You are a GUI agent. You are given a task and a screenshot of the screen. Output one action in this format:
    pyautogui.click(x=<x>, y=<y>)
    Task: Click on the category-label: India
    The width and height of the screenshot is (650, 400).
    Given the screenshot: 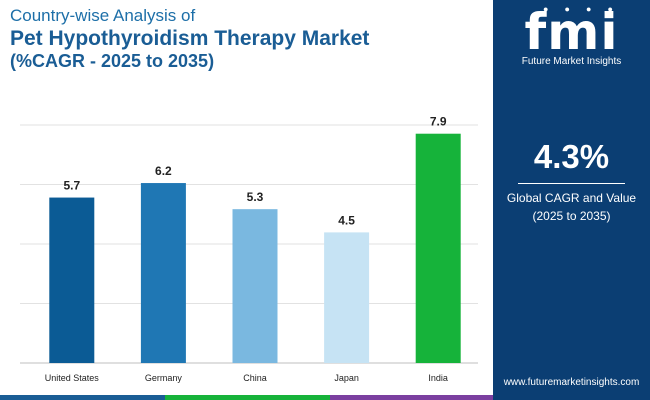 What is the action you would take?
    pyautogui.click(x=438, y=378)
    